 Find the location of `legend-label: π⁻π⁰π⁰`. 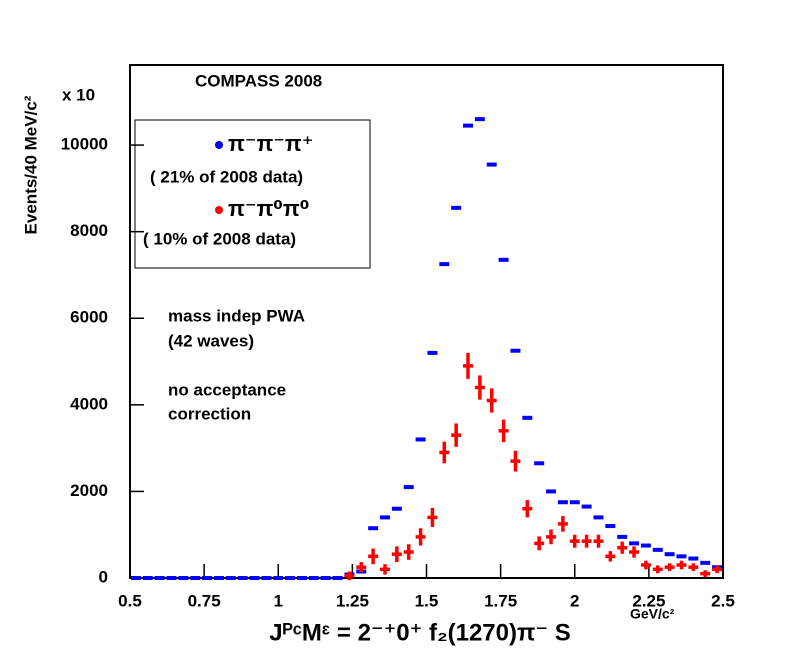

legend-label: π⁻π⁰π⁰ is located at coordinates (268, 208).